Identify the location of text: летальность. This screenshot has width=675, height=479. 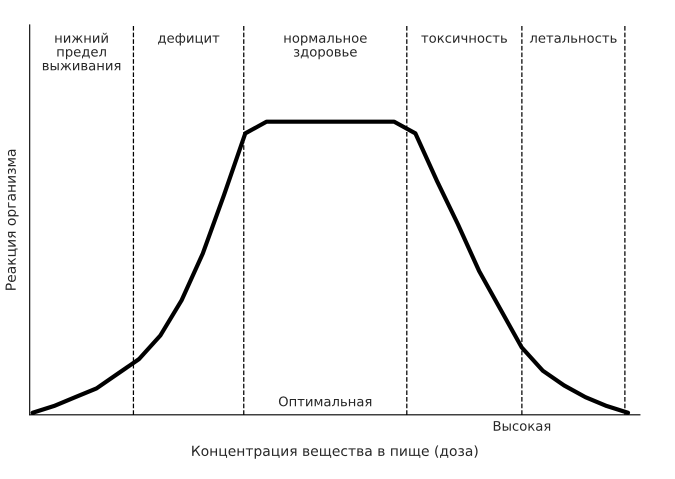
(573, 39).